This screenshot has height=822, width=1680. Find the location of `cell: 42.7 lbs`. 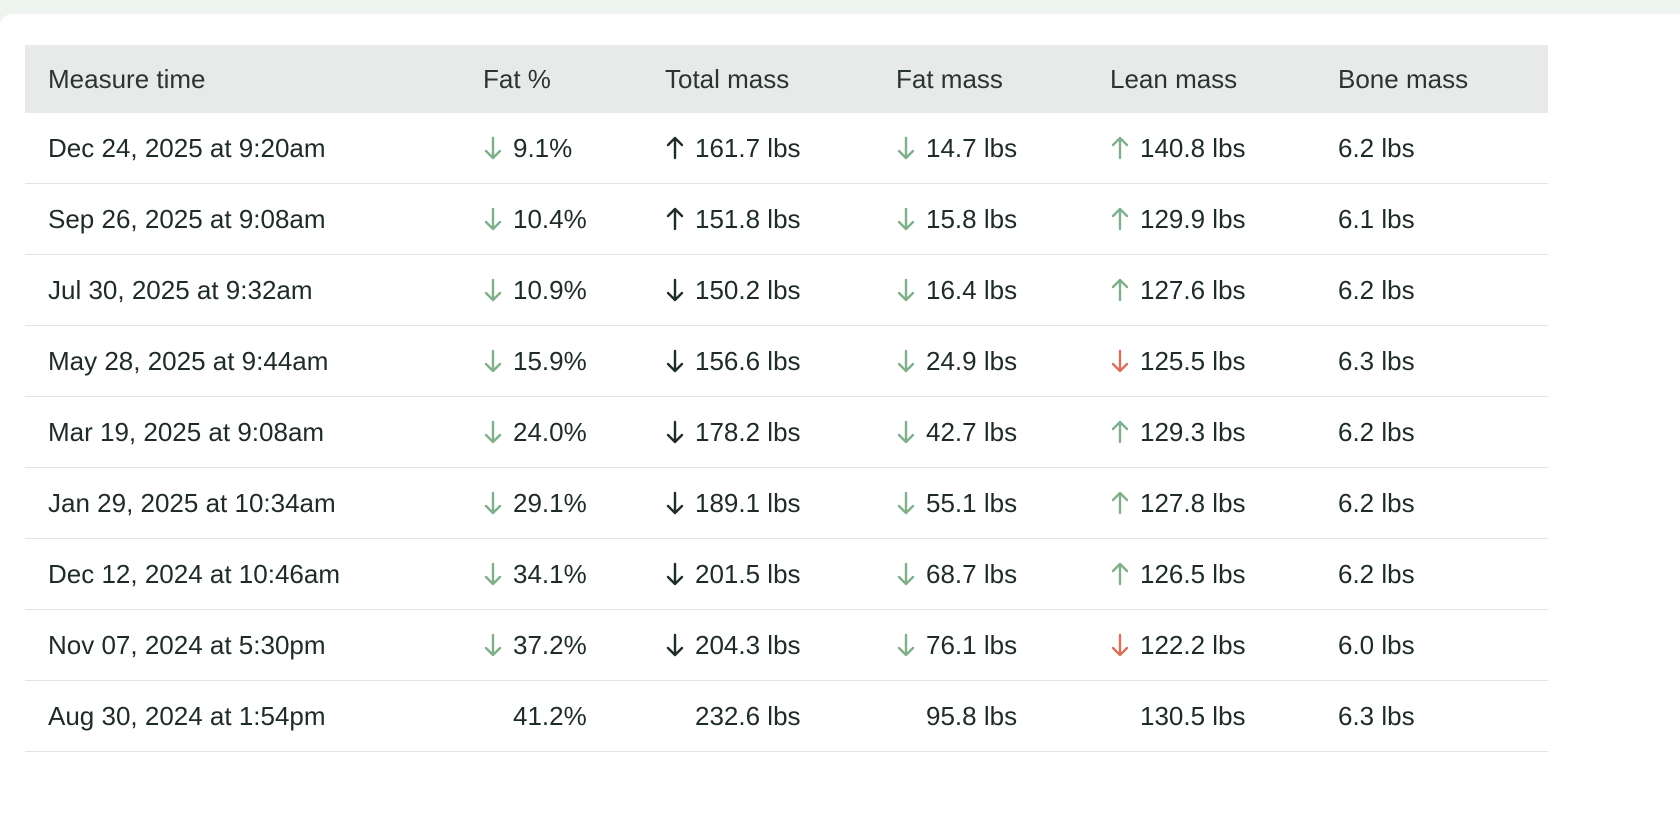

cell: 42.7 lbs is located at coordinates (980, 432).